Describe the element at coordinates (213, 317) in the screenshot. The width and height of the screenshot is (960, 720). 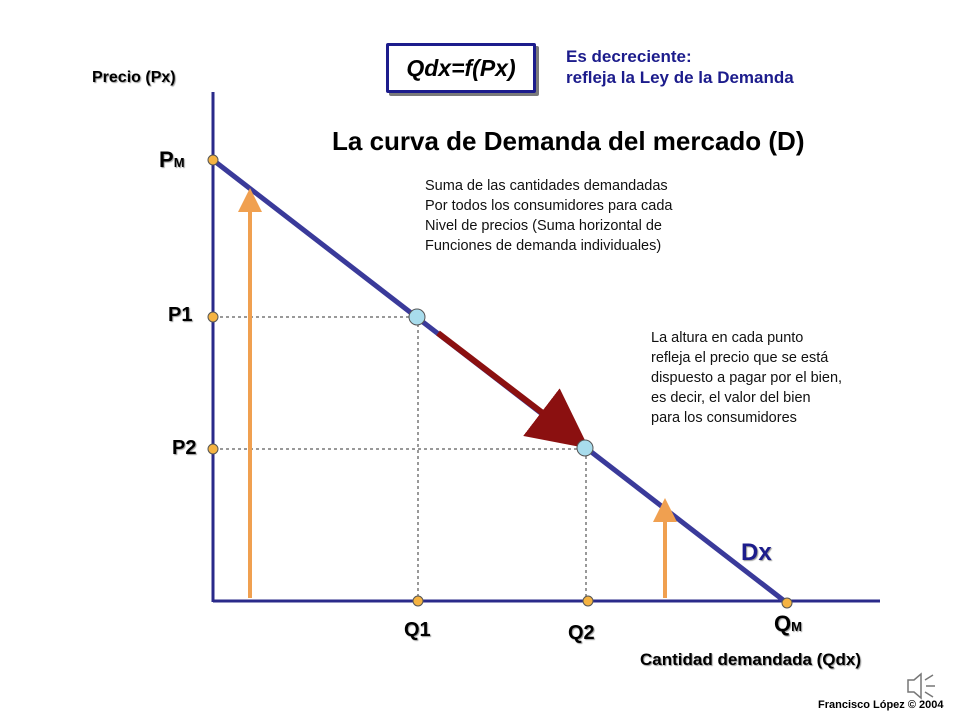
I see `dot-p1` at that location.